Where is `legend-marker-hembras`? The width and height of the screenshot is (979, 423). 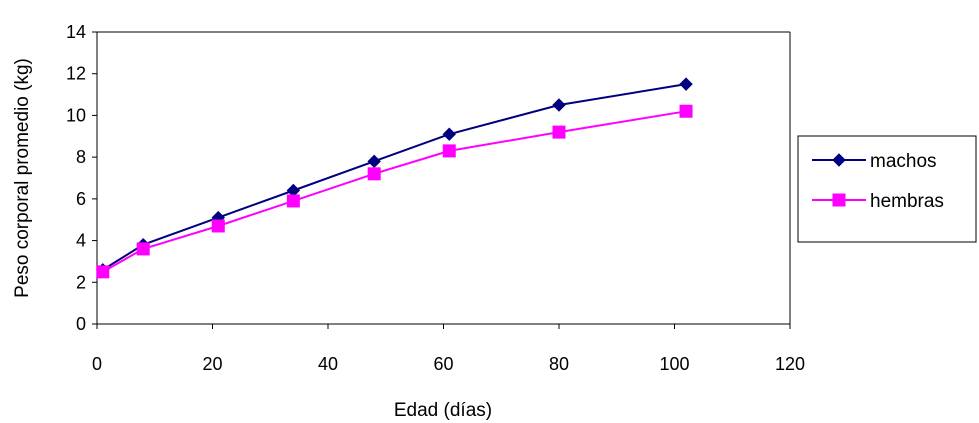 legend-marker-hembras is located at coordinates (839, 200).